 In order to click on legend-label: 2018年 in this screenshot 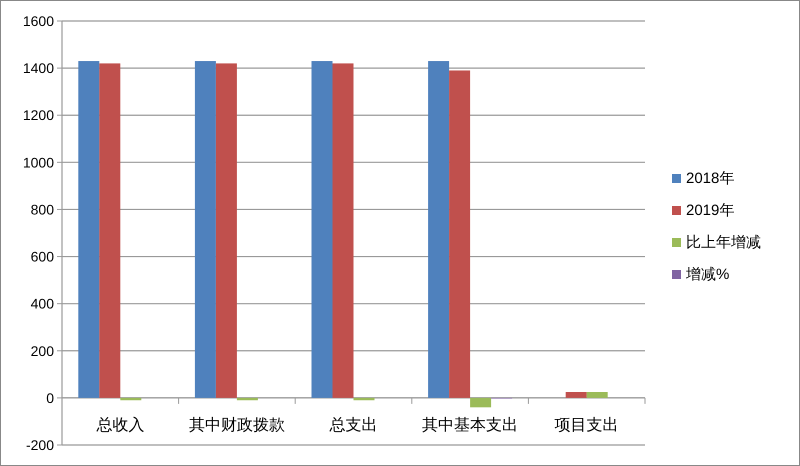, I will do `click(710, 178)`.